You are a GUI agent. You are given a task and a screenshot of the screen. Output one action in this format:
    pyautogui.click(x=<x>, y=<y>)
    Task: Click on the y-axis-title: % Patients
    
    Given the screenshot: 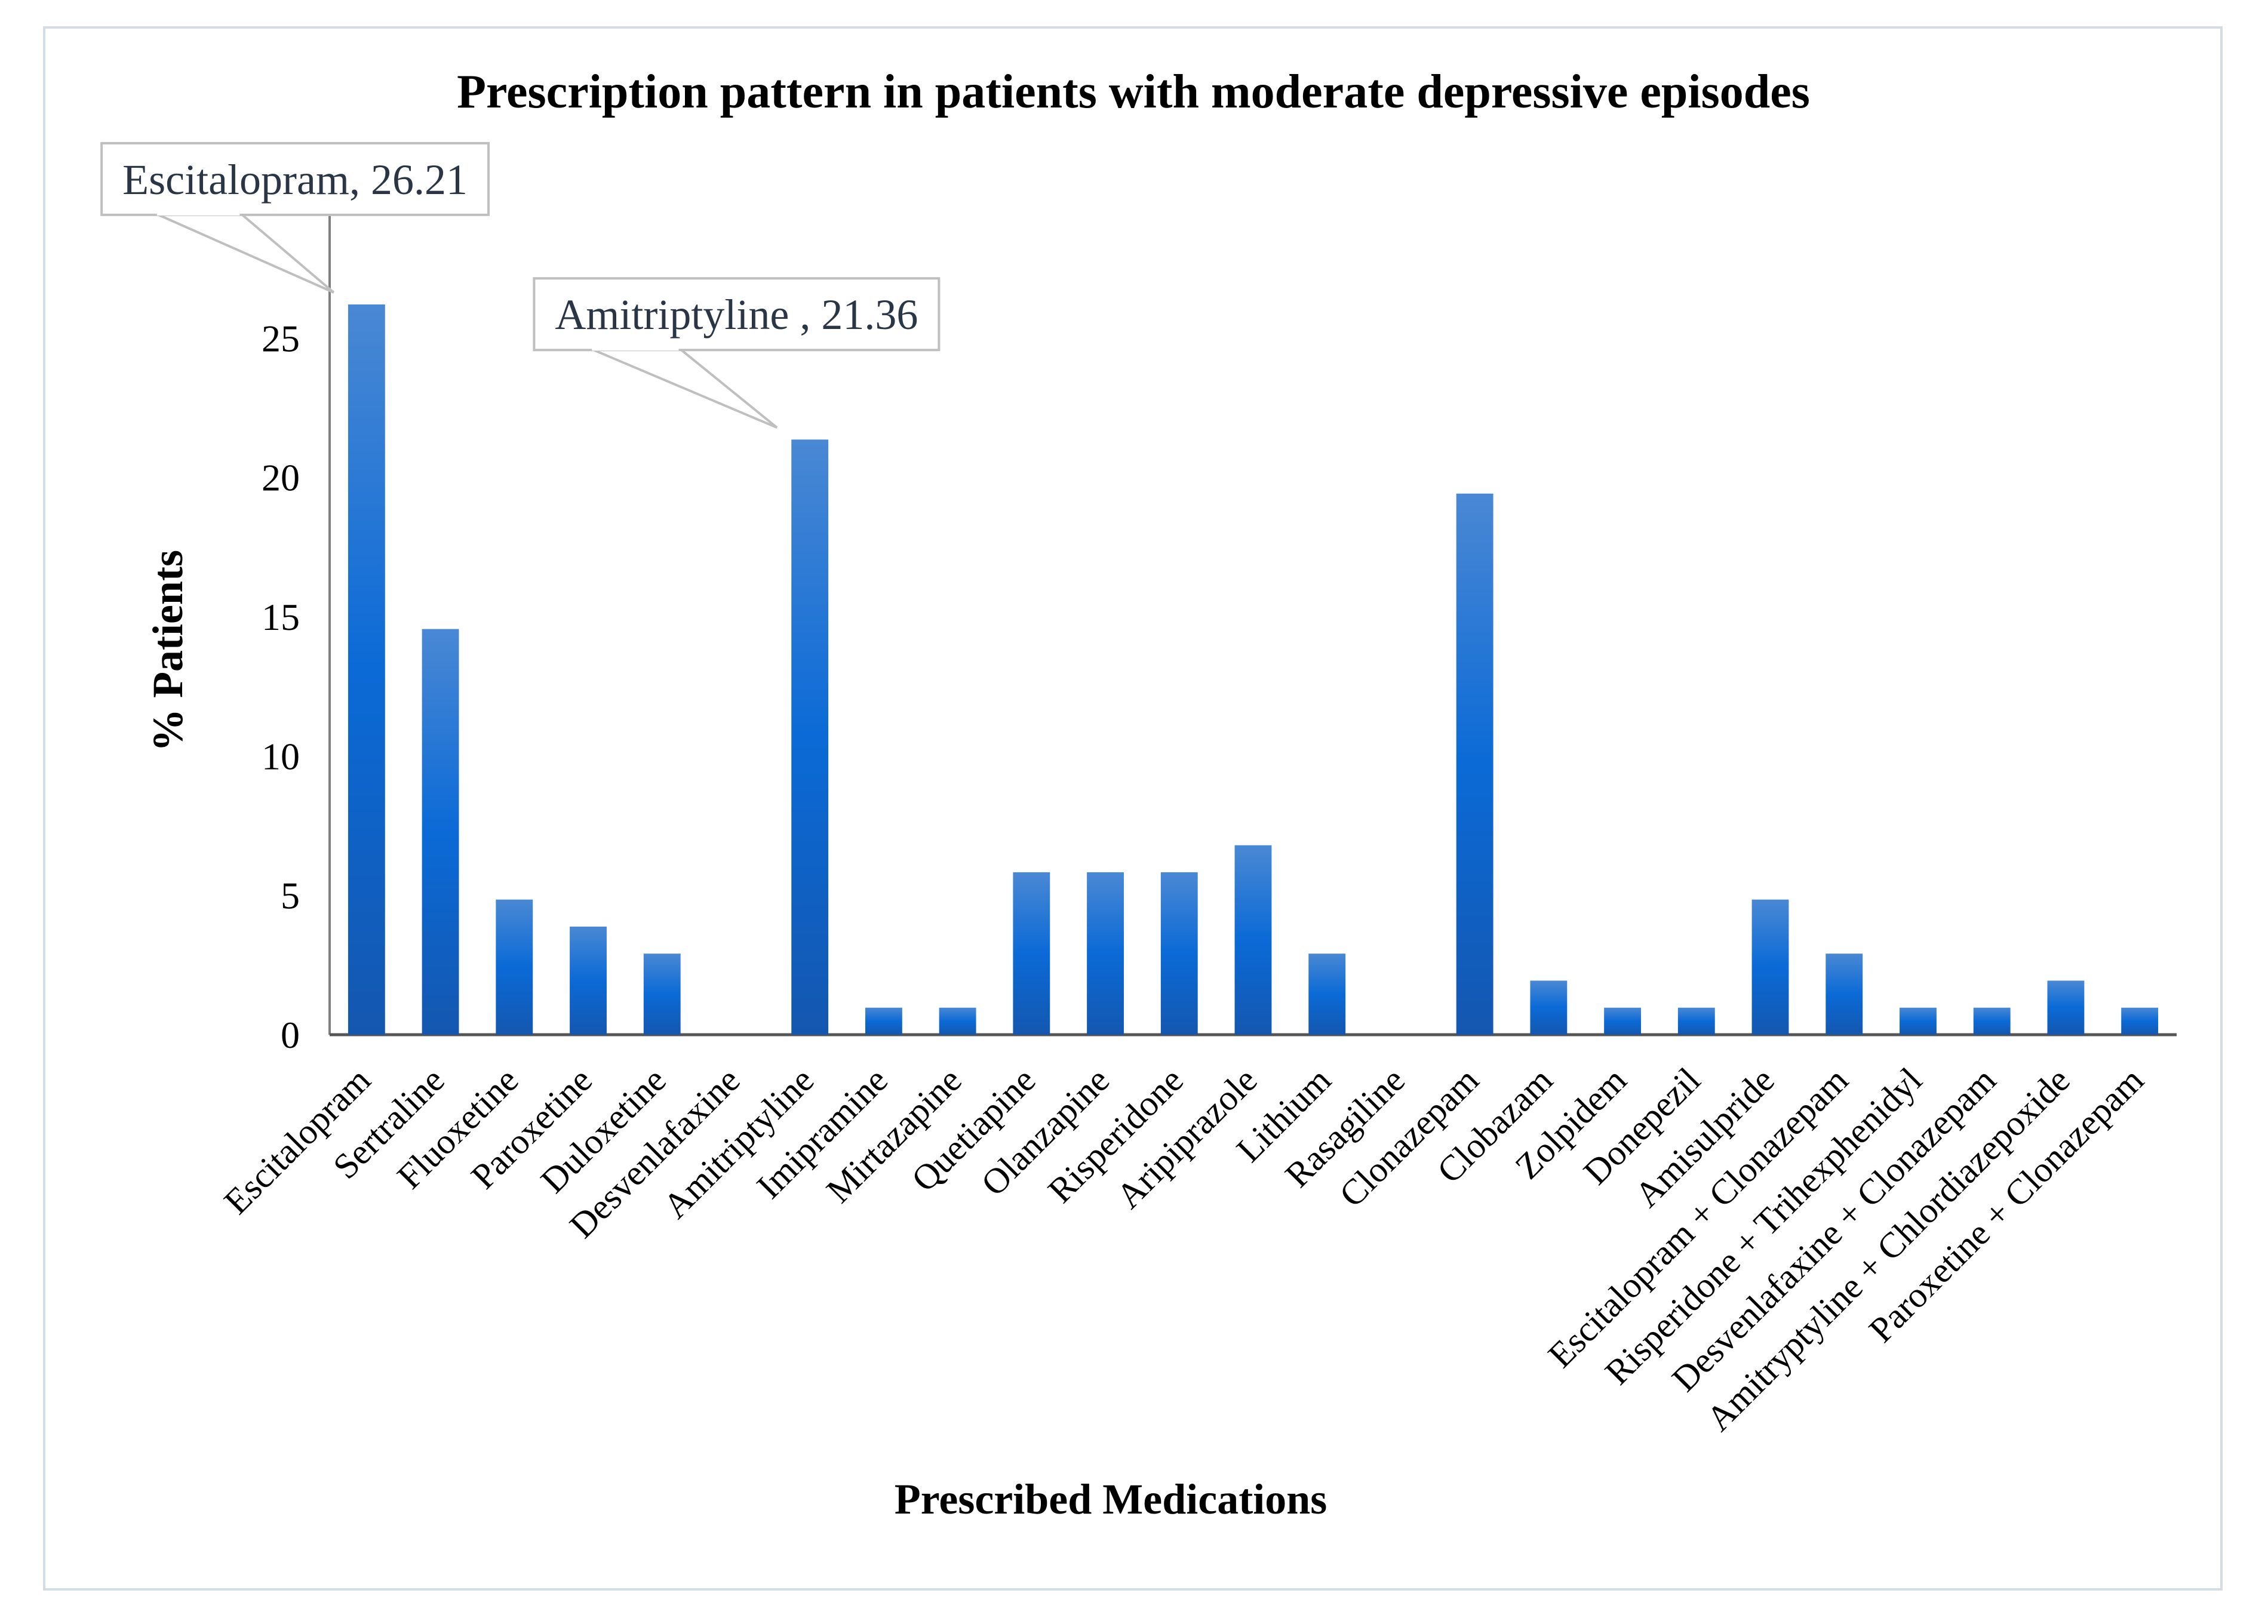 What is the action you would take?
    pyautogui.click(x=168, y=651)
    